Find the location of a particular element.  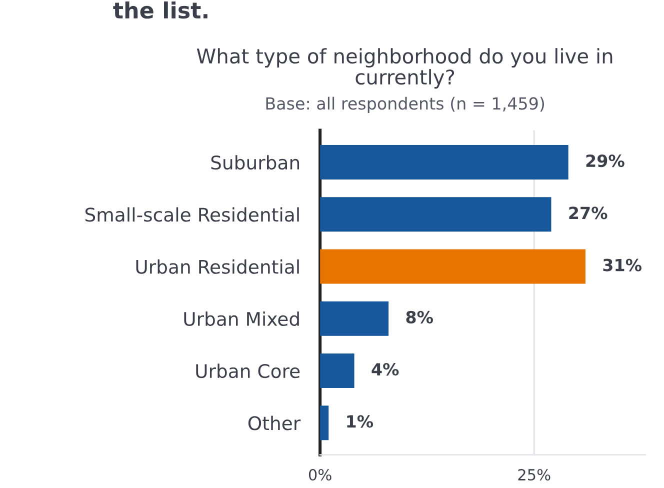

data-label: 8% is located at coordinates (419, 317).